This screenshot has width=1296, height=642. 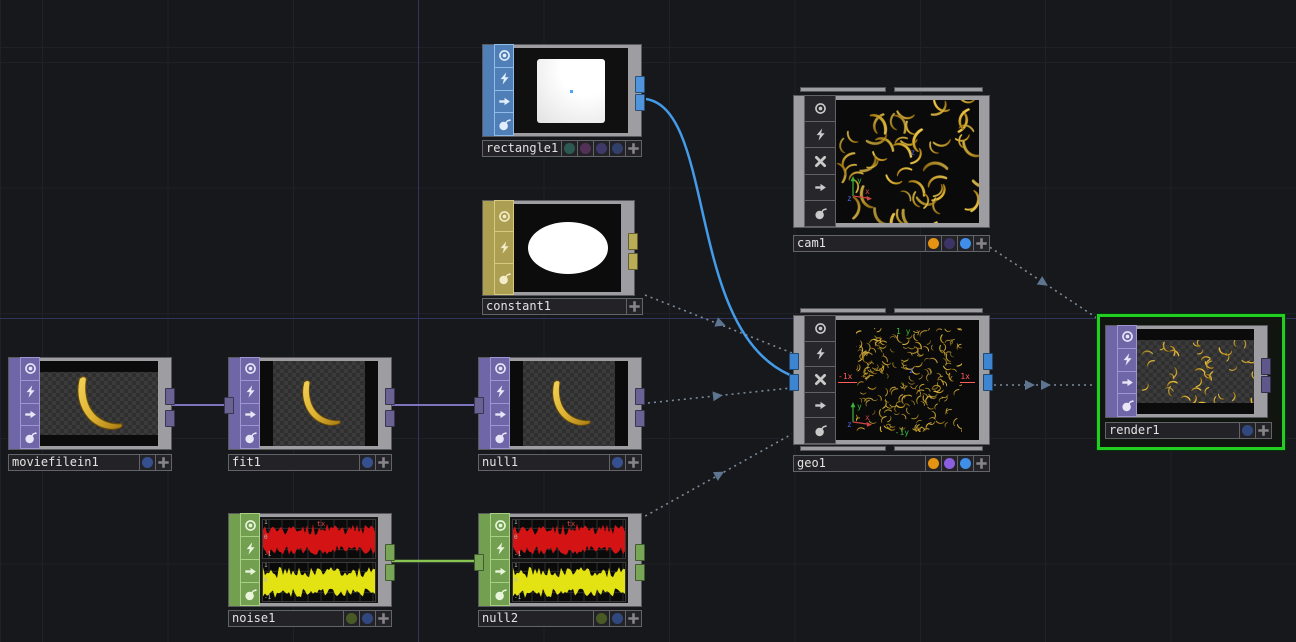 I want to click on node-name-label: moviefilein1, so click(x=74, y=462).